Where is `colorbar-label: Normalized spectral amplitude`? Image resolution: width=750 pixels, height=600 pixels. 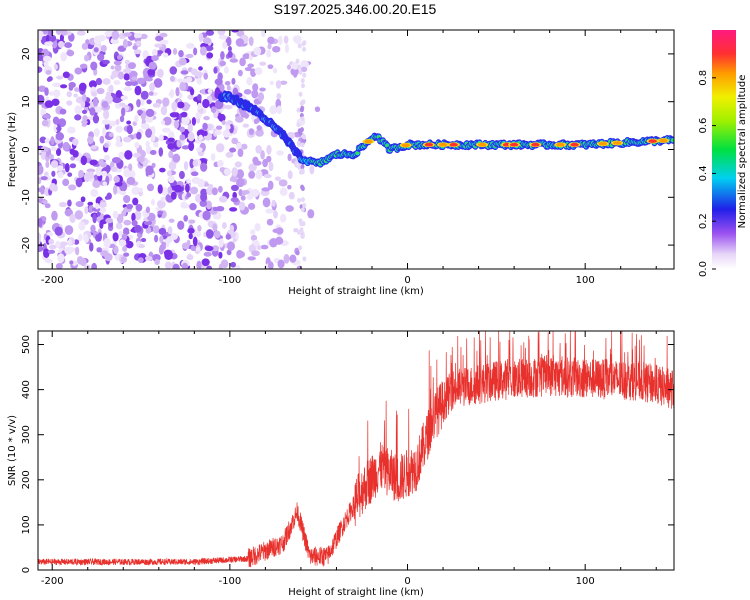 colorbar-label: Normalized spectral amplitude is located at coordinates (742, 152).